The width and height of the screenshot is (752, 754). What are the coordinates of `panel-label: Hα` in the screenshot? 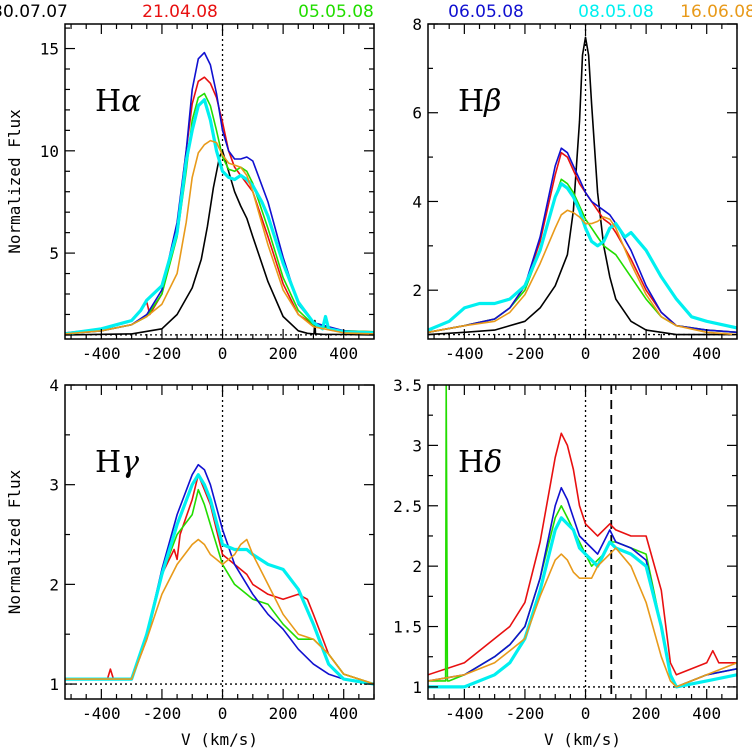 It's located at (118, 101).